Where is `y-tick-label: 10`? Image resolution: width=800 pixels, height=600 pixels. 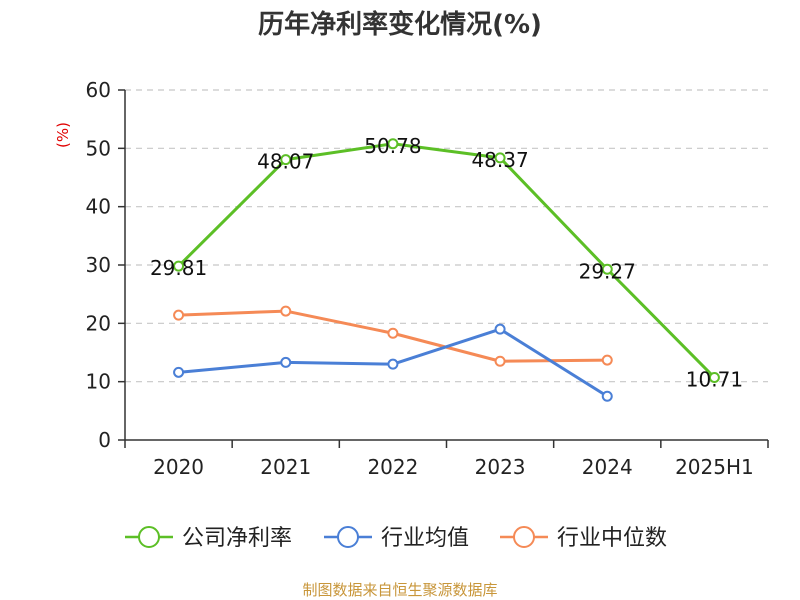
y-tick-label: 10 is located at coordinates (98, 382).